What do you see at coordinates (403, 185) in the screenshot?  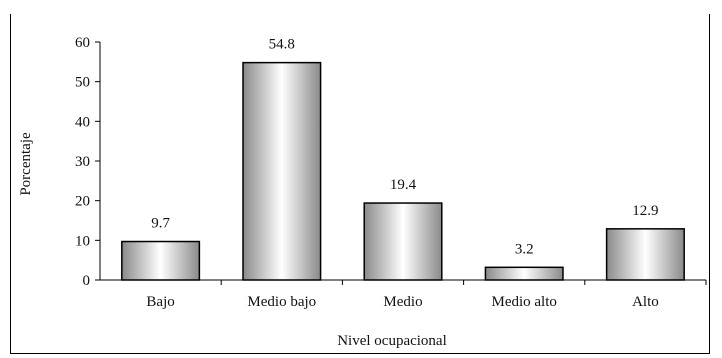 I see `bar-value-label: 19.4` at bounding box center [403, 185].